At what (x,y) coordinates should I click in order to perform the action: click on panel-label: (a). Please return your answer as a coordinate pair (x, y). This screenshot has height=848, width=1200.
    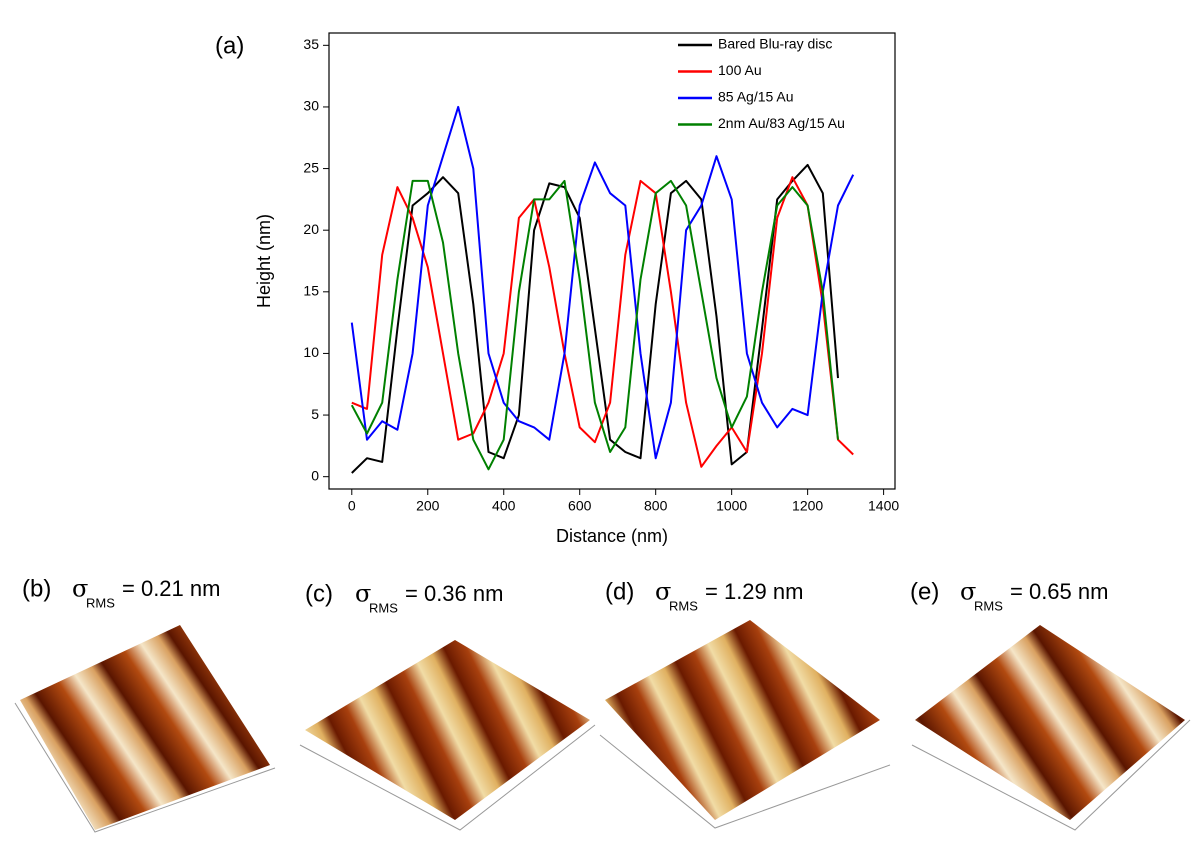
    Looking at the image, I should click on (229, 45).